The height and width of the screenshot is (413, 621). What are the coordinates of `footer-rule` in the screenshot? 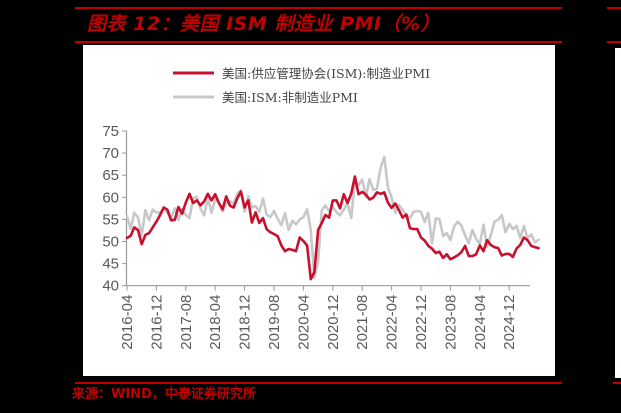 It's located at (318, 383).